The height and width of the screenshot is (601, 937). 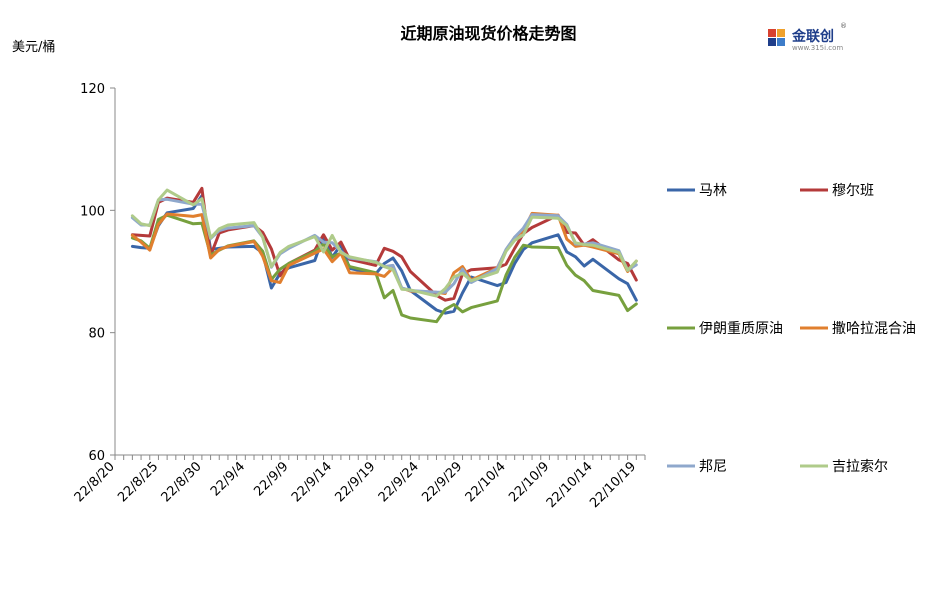 What do you see at coordinates (399, 482) in the screenshot?
I see `x-tick-label: 22/9/24` at bounding box center [399, 482].